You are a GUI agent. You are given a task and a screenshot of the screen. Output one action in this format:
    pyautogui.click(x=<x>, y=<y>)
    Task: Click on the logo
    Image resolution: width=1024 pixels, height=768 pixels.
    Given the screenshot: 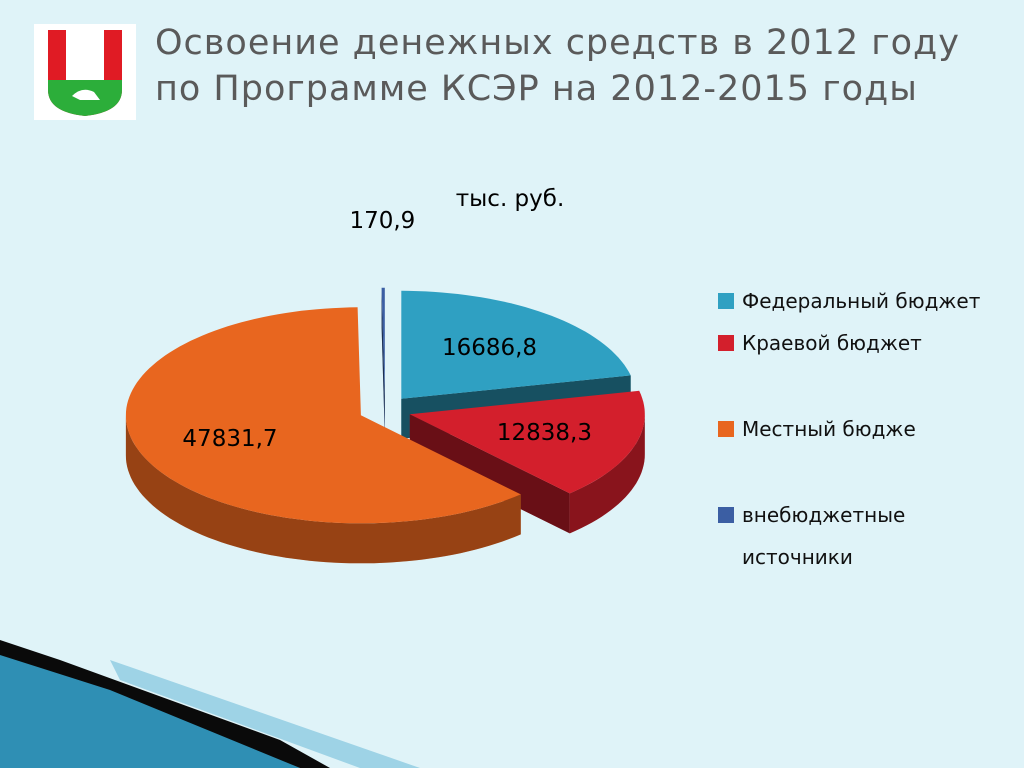 What is the action you would take?
    pyautogui.click(x=85, y=72)
    